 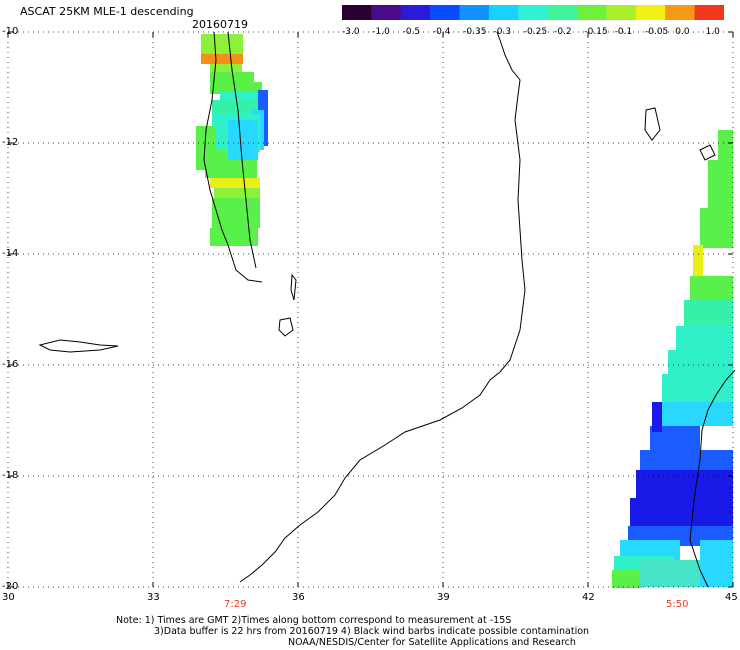 What do you see at coordinates (8, 597) in the screenshot?
I see `longitude-label: 30` at bounding box center [8, 597].